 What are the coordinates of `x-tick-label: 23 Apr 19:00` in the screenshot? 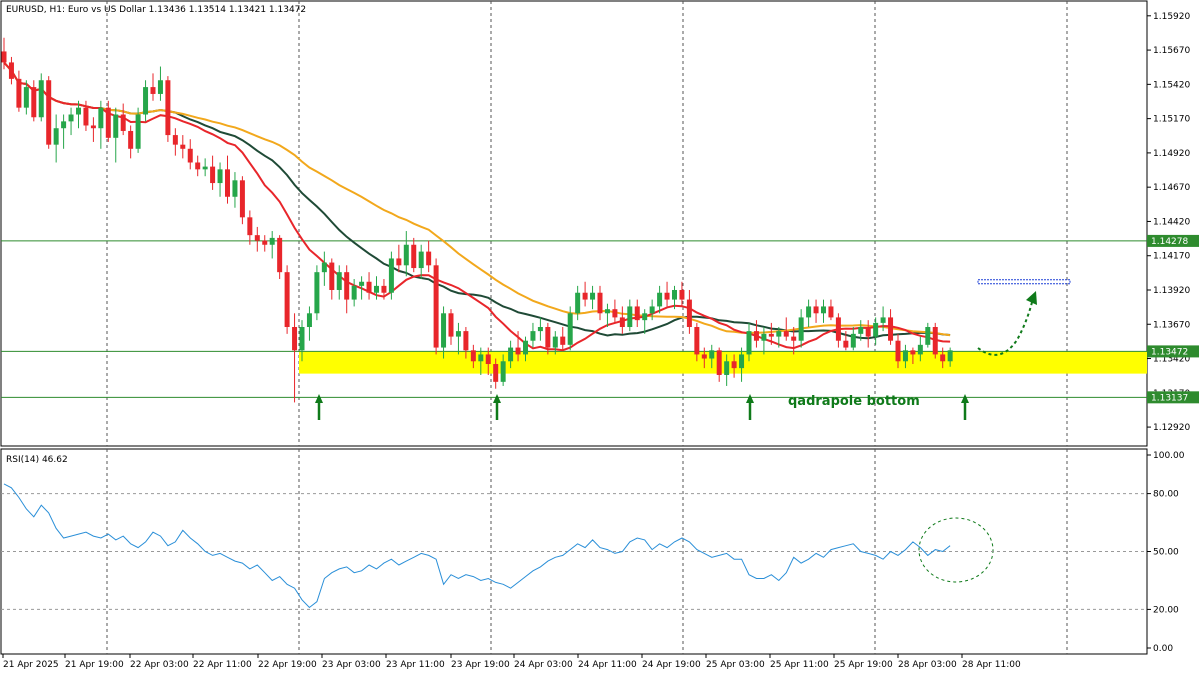 It's located at (480, 665).